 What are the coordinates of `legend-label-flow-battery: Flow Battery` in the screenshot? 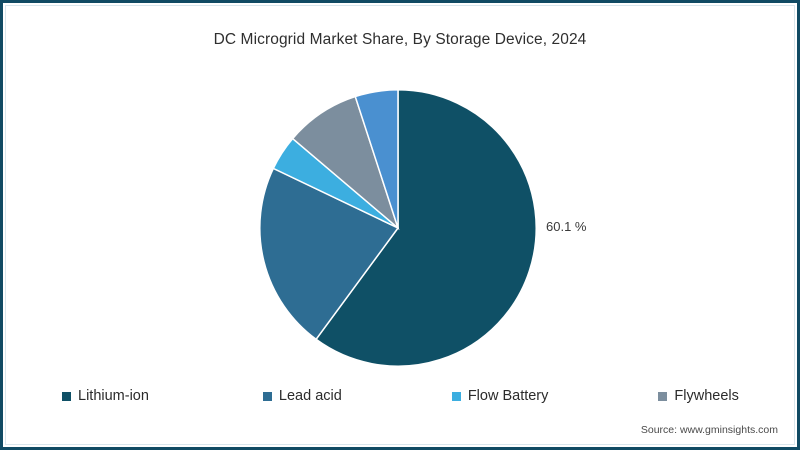 It's located at (508, 396).